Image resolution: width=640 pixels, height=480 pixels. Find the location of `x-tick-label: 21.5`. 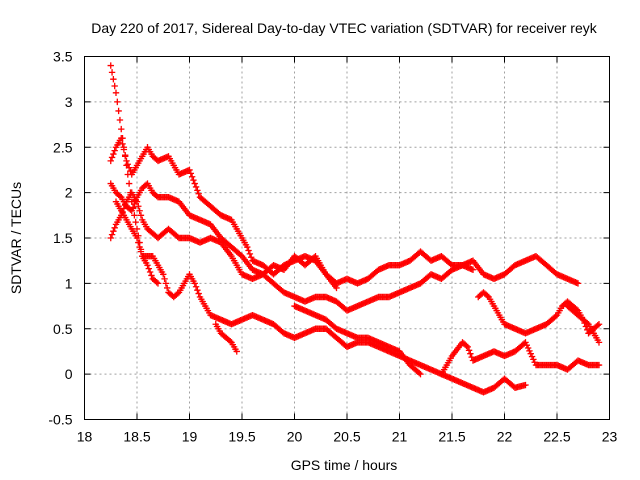

x-tick-label: 21.5 is located at coordinates (451, 437).